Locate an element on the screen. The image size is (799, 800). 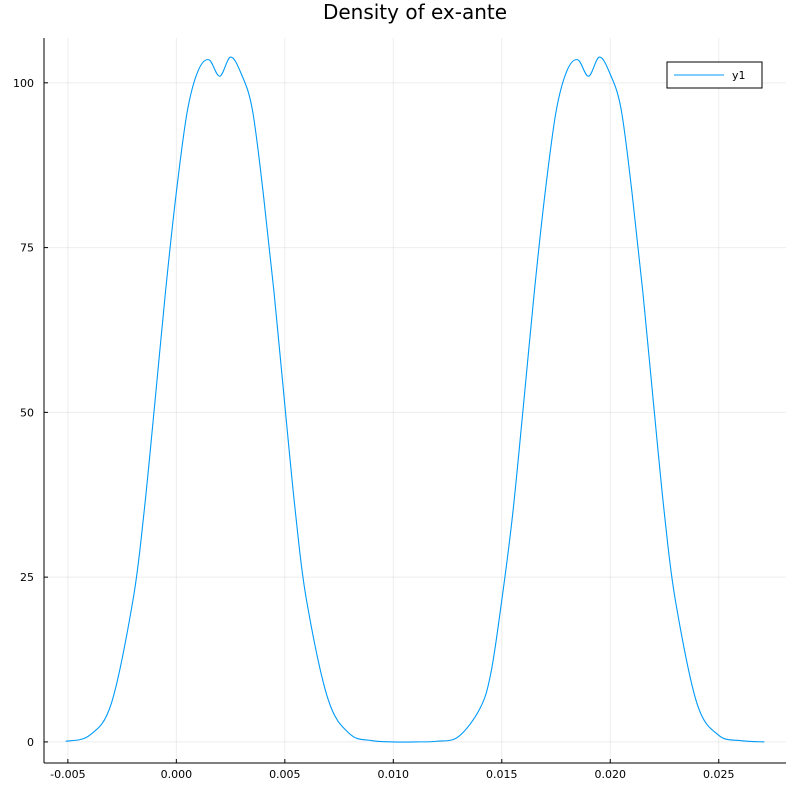
x-tick-label: 0.025 is located at coordinates (719, 774).